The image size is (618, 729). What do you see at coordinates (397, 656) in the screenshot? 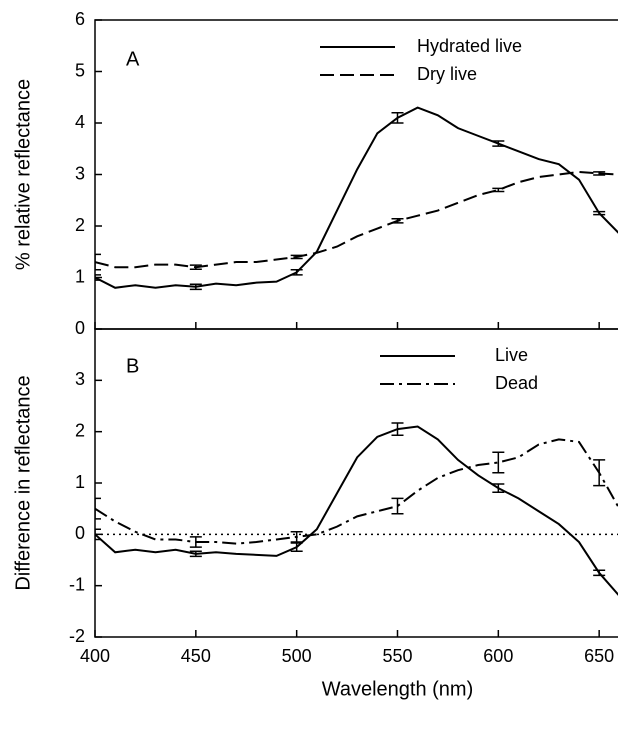
I see `x-tick-label: 550` at bounding box center [397, 656].